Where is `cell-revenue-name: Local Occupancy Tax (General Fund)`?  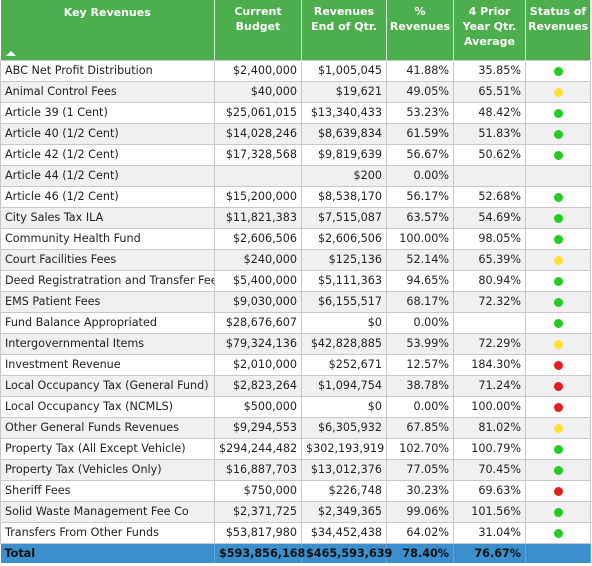
cell-revenue-name: Local Occupancy Tax (General Fund) is located at coordinates (107, 385).